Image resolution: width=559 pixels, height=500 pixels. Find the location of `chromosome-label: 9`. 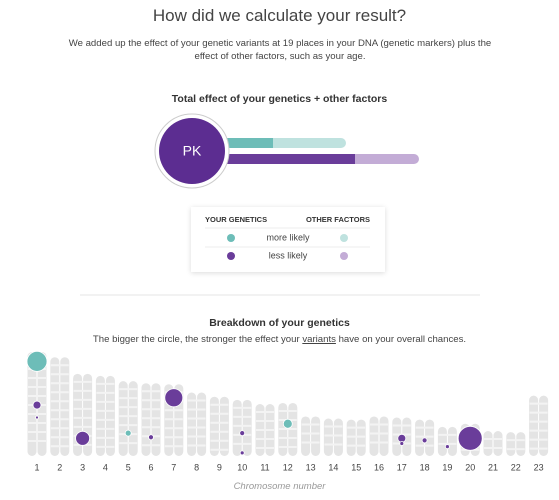

chromosome-label: 9 is located at coordinates (219, 467).